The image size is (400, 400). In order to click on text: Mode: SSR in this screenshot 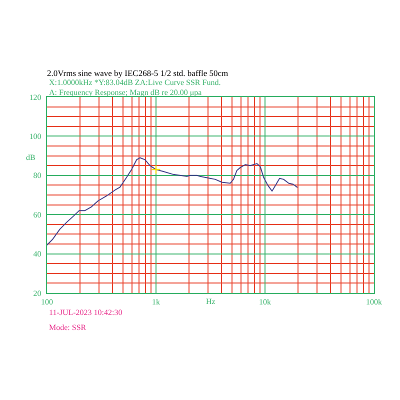, I will do `click(68, 327)`.